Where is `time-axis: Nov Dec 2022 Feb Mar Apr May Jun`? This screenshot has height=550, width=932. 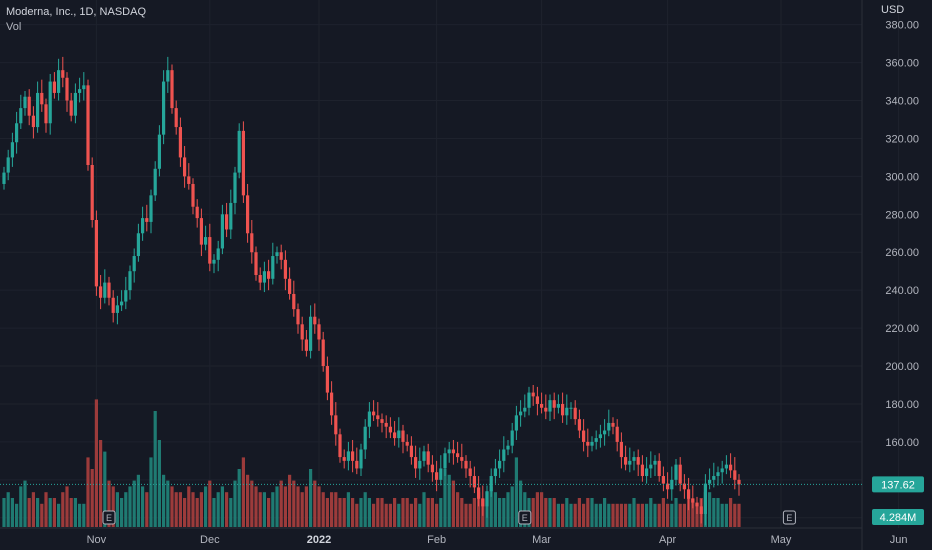 time-axis: Nov Dec 2022 Feb Mar Apr May Jun is located at coordinates (497, 540).